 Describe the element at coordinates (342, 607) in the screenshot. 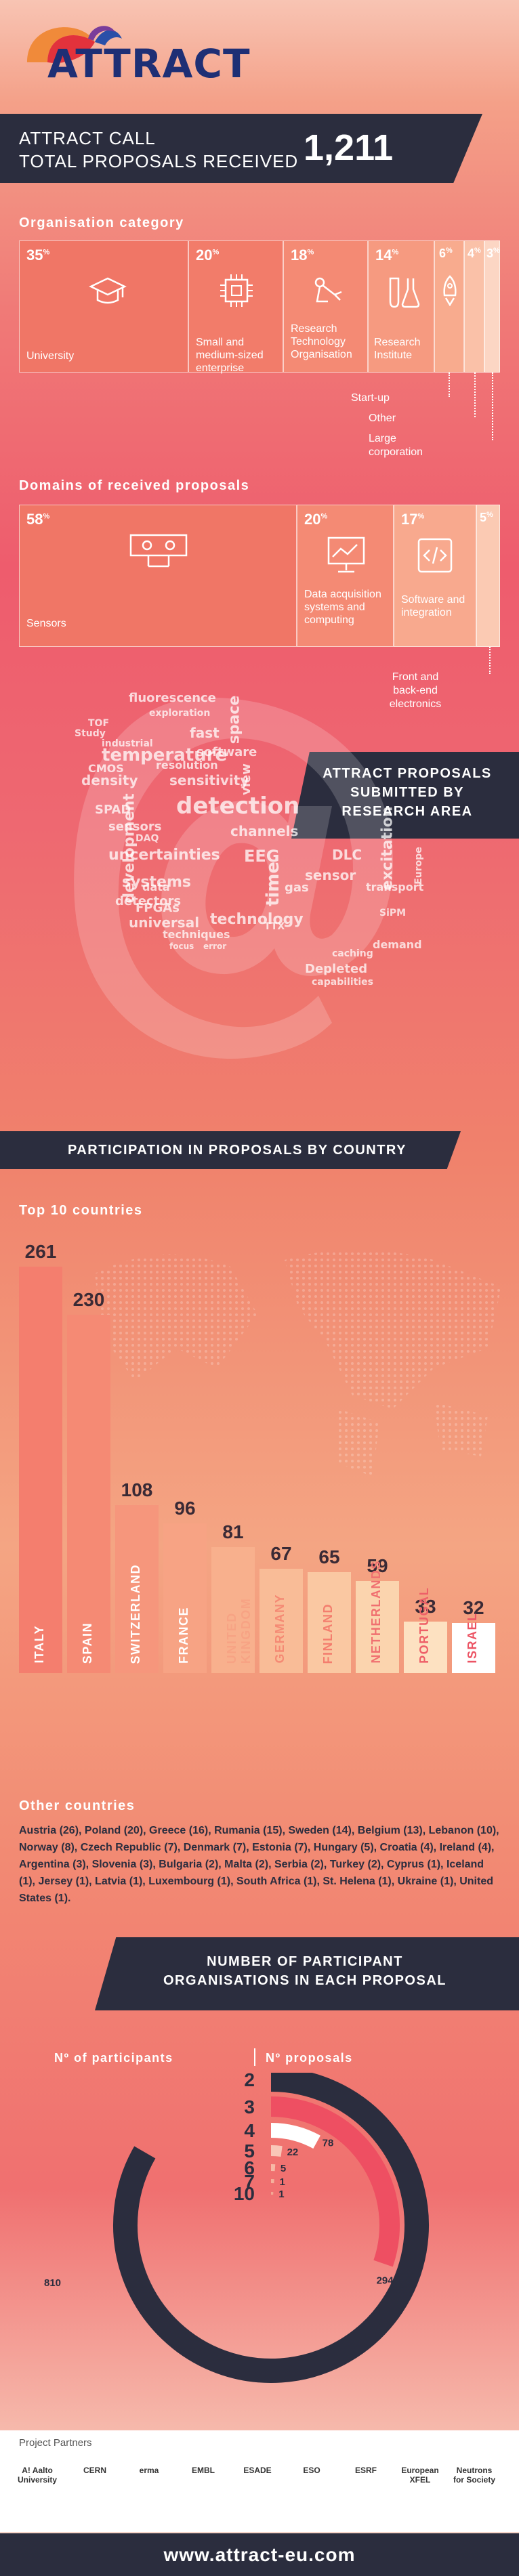

I see `domain-label: Data acquisition systems and computing` at that location.